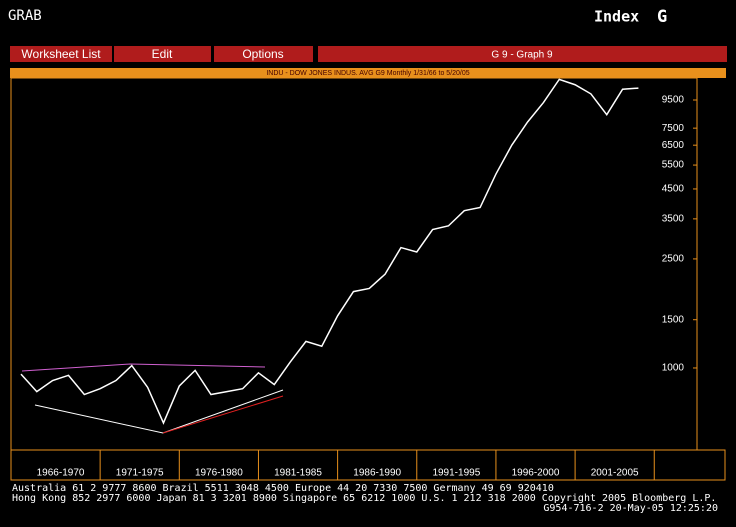  What do you see at coordinates (630, 508) in the screenshot?
I see `footer-line: G954-716-2 20-May-05 12:25:20` at bounding box center [630, 508].